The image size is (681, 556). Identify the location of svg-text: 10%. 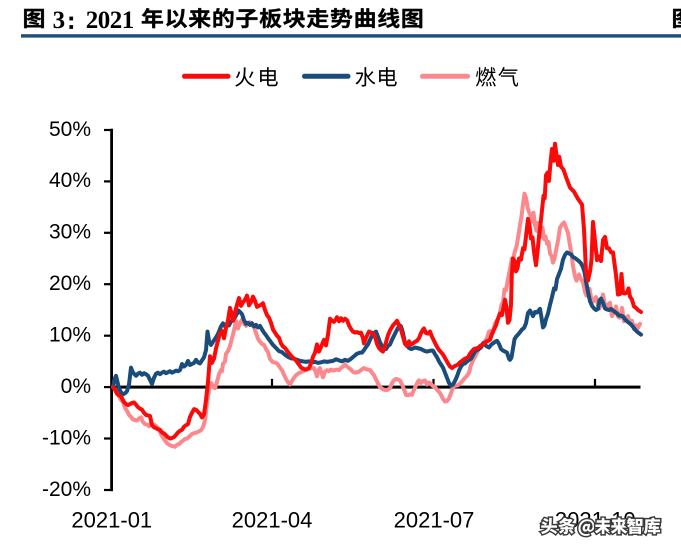
(70, 335).